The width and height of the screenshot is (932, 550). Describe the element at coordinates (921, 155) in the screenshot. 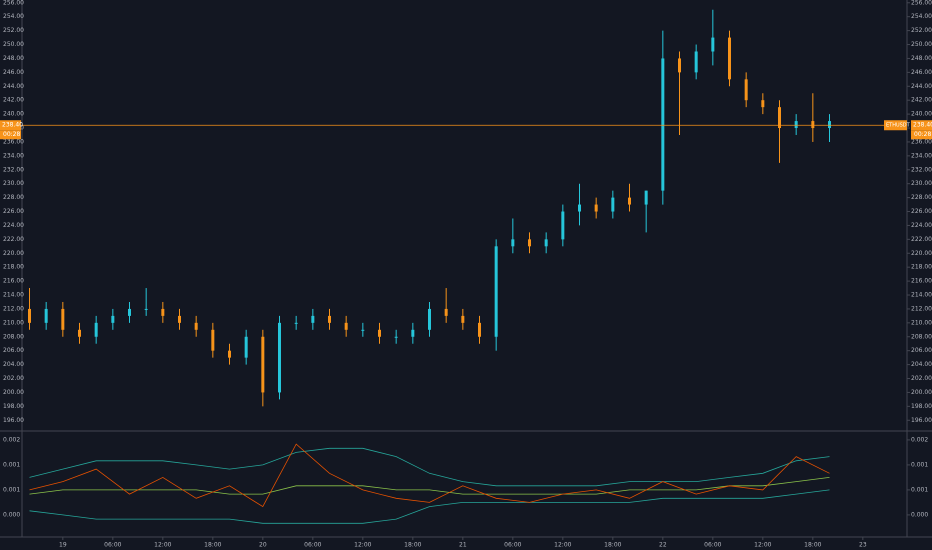

I see `y-tick-label-right: 234.00` at that location.